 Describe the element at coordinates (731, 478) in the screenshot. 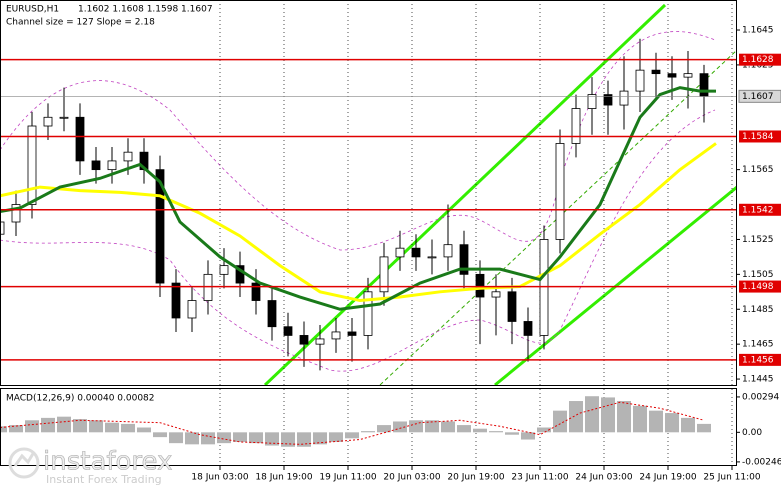

I see `x-tick-label: 25 Jun 11:00` at that location.